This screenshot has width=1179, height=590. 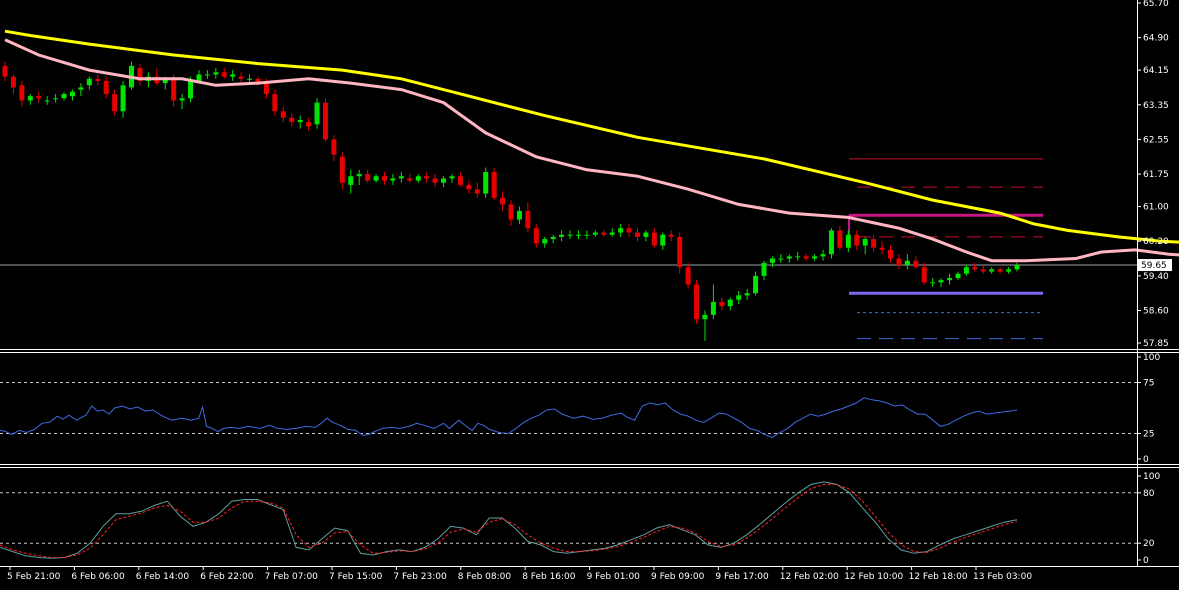 What do you see at coordinates (163, 577) in the screenshot?
I see `time-tick-label: 6 Feb 14:00` at bounding box center [163, 577].